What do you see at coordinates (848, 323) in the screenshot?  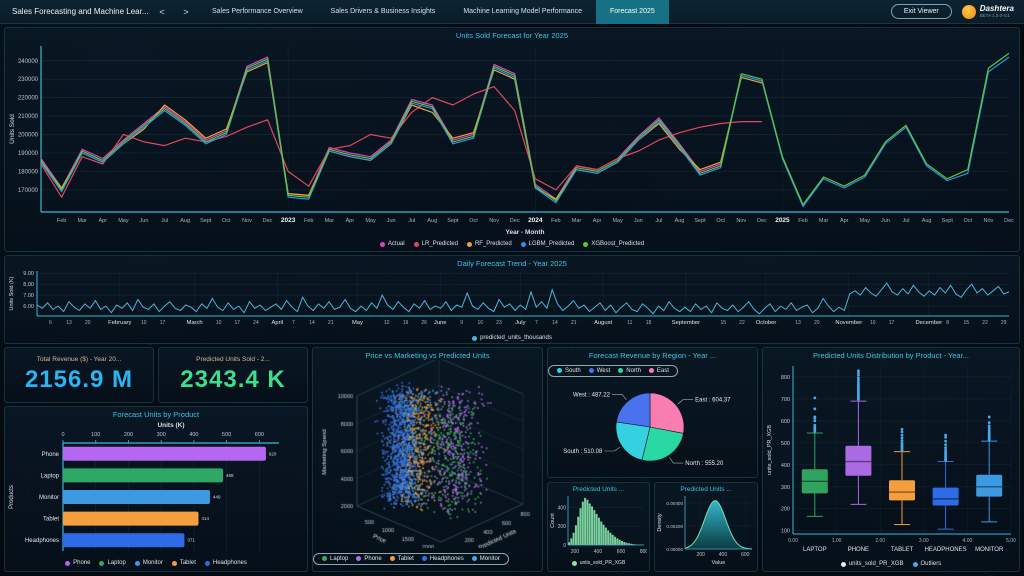 I see `svg-text: November` at bounding box center [848, 323].